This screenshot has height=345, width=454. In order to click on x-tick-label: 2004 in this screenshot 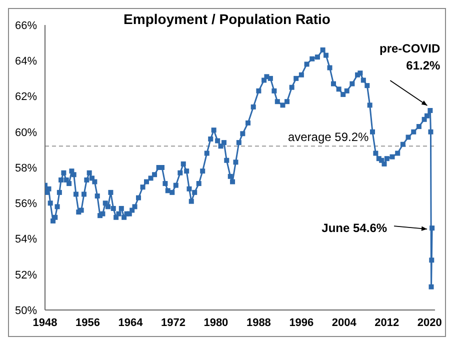, I will do `click(345, 322)`.